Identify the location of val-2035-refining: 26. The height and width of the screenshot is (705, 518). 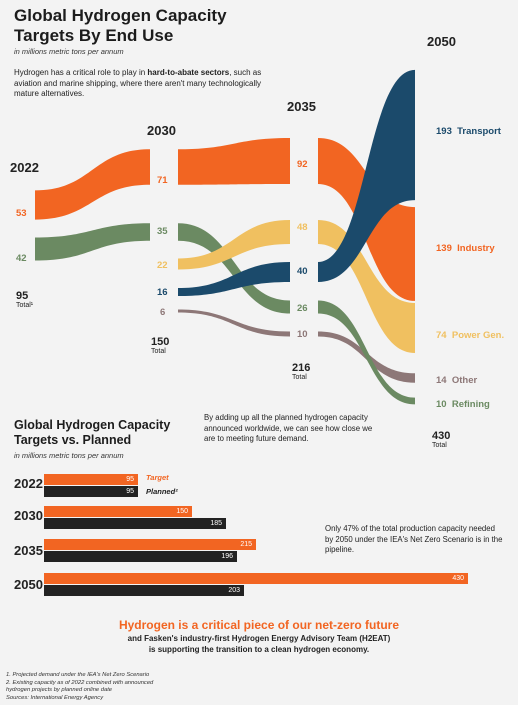
(302, 308).